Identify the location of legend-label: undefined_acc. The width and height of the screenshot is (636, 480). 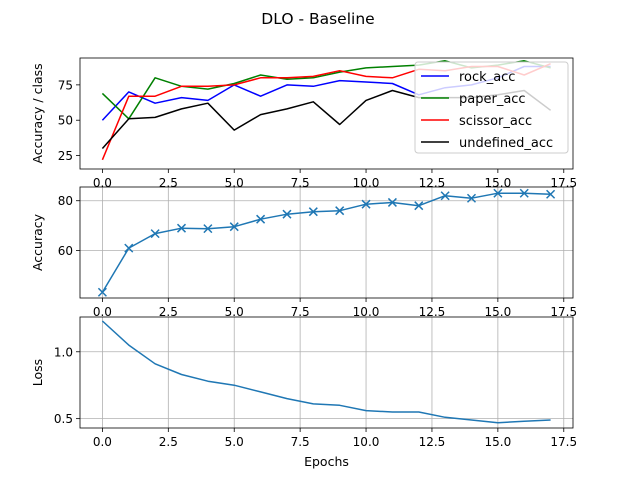
(506, 143).